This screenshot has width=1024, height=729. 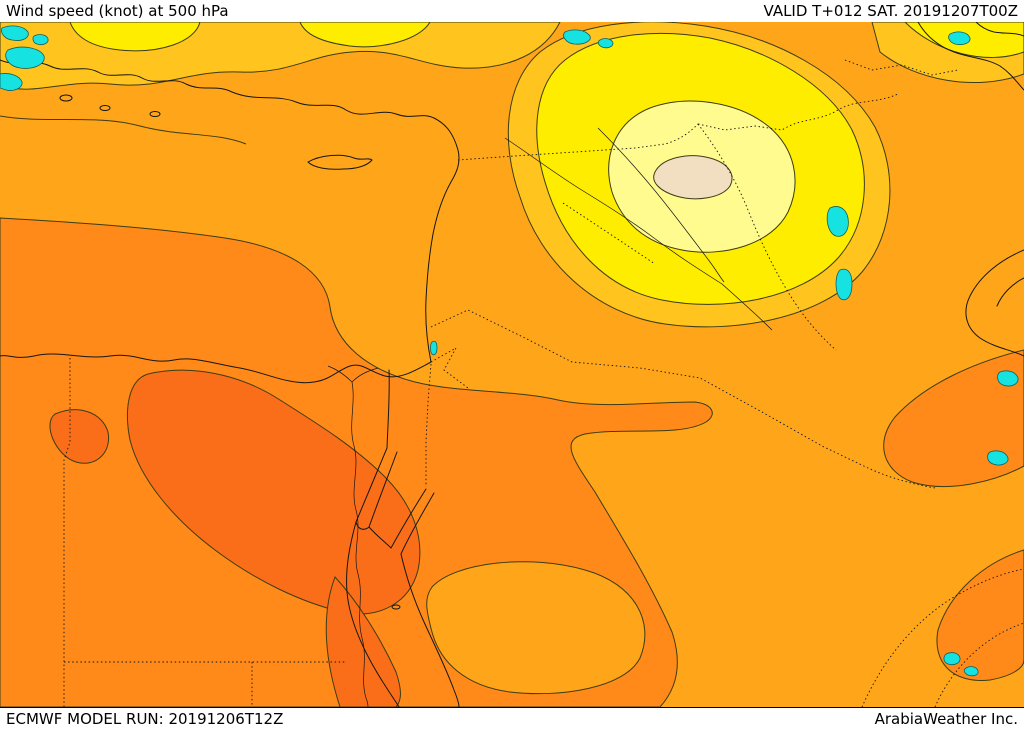 What do you see at coordinates (123, 130) in the screenshot?
I see `extra-contours` at bounding box center [123, 130].